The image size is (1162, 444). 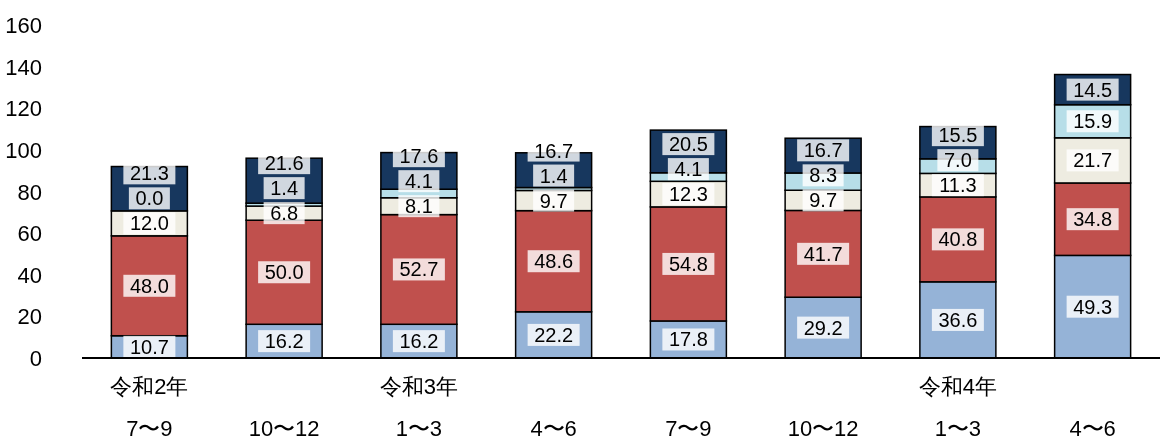 What do you see at coordinates (23, 150) in the screenshot?
I see `y-tick-label: 100` at bounding box center [23, 150].